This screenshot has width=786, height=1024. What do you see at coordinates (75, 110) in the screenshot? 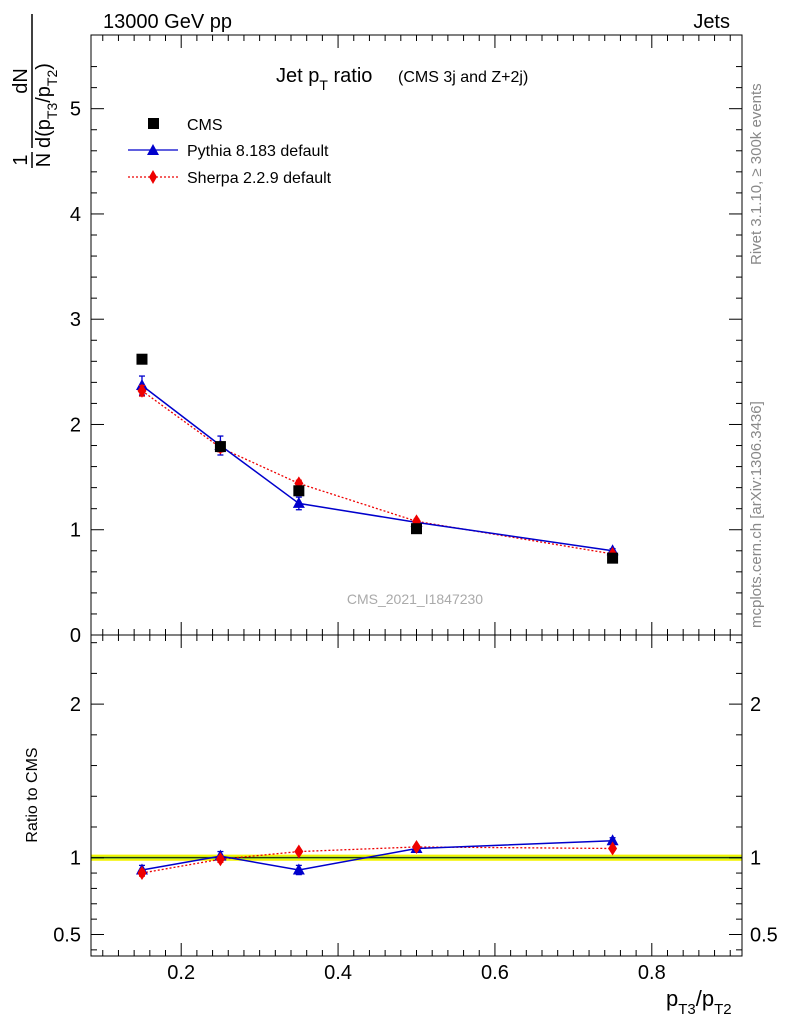
I see `main-y-tick-label: 5` at bounding box center [75, 110].